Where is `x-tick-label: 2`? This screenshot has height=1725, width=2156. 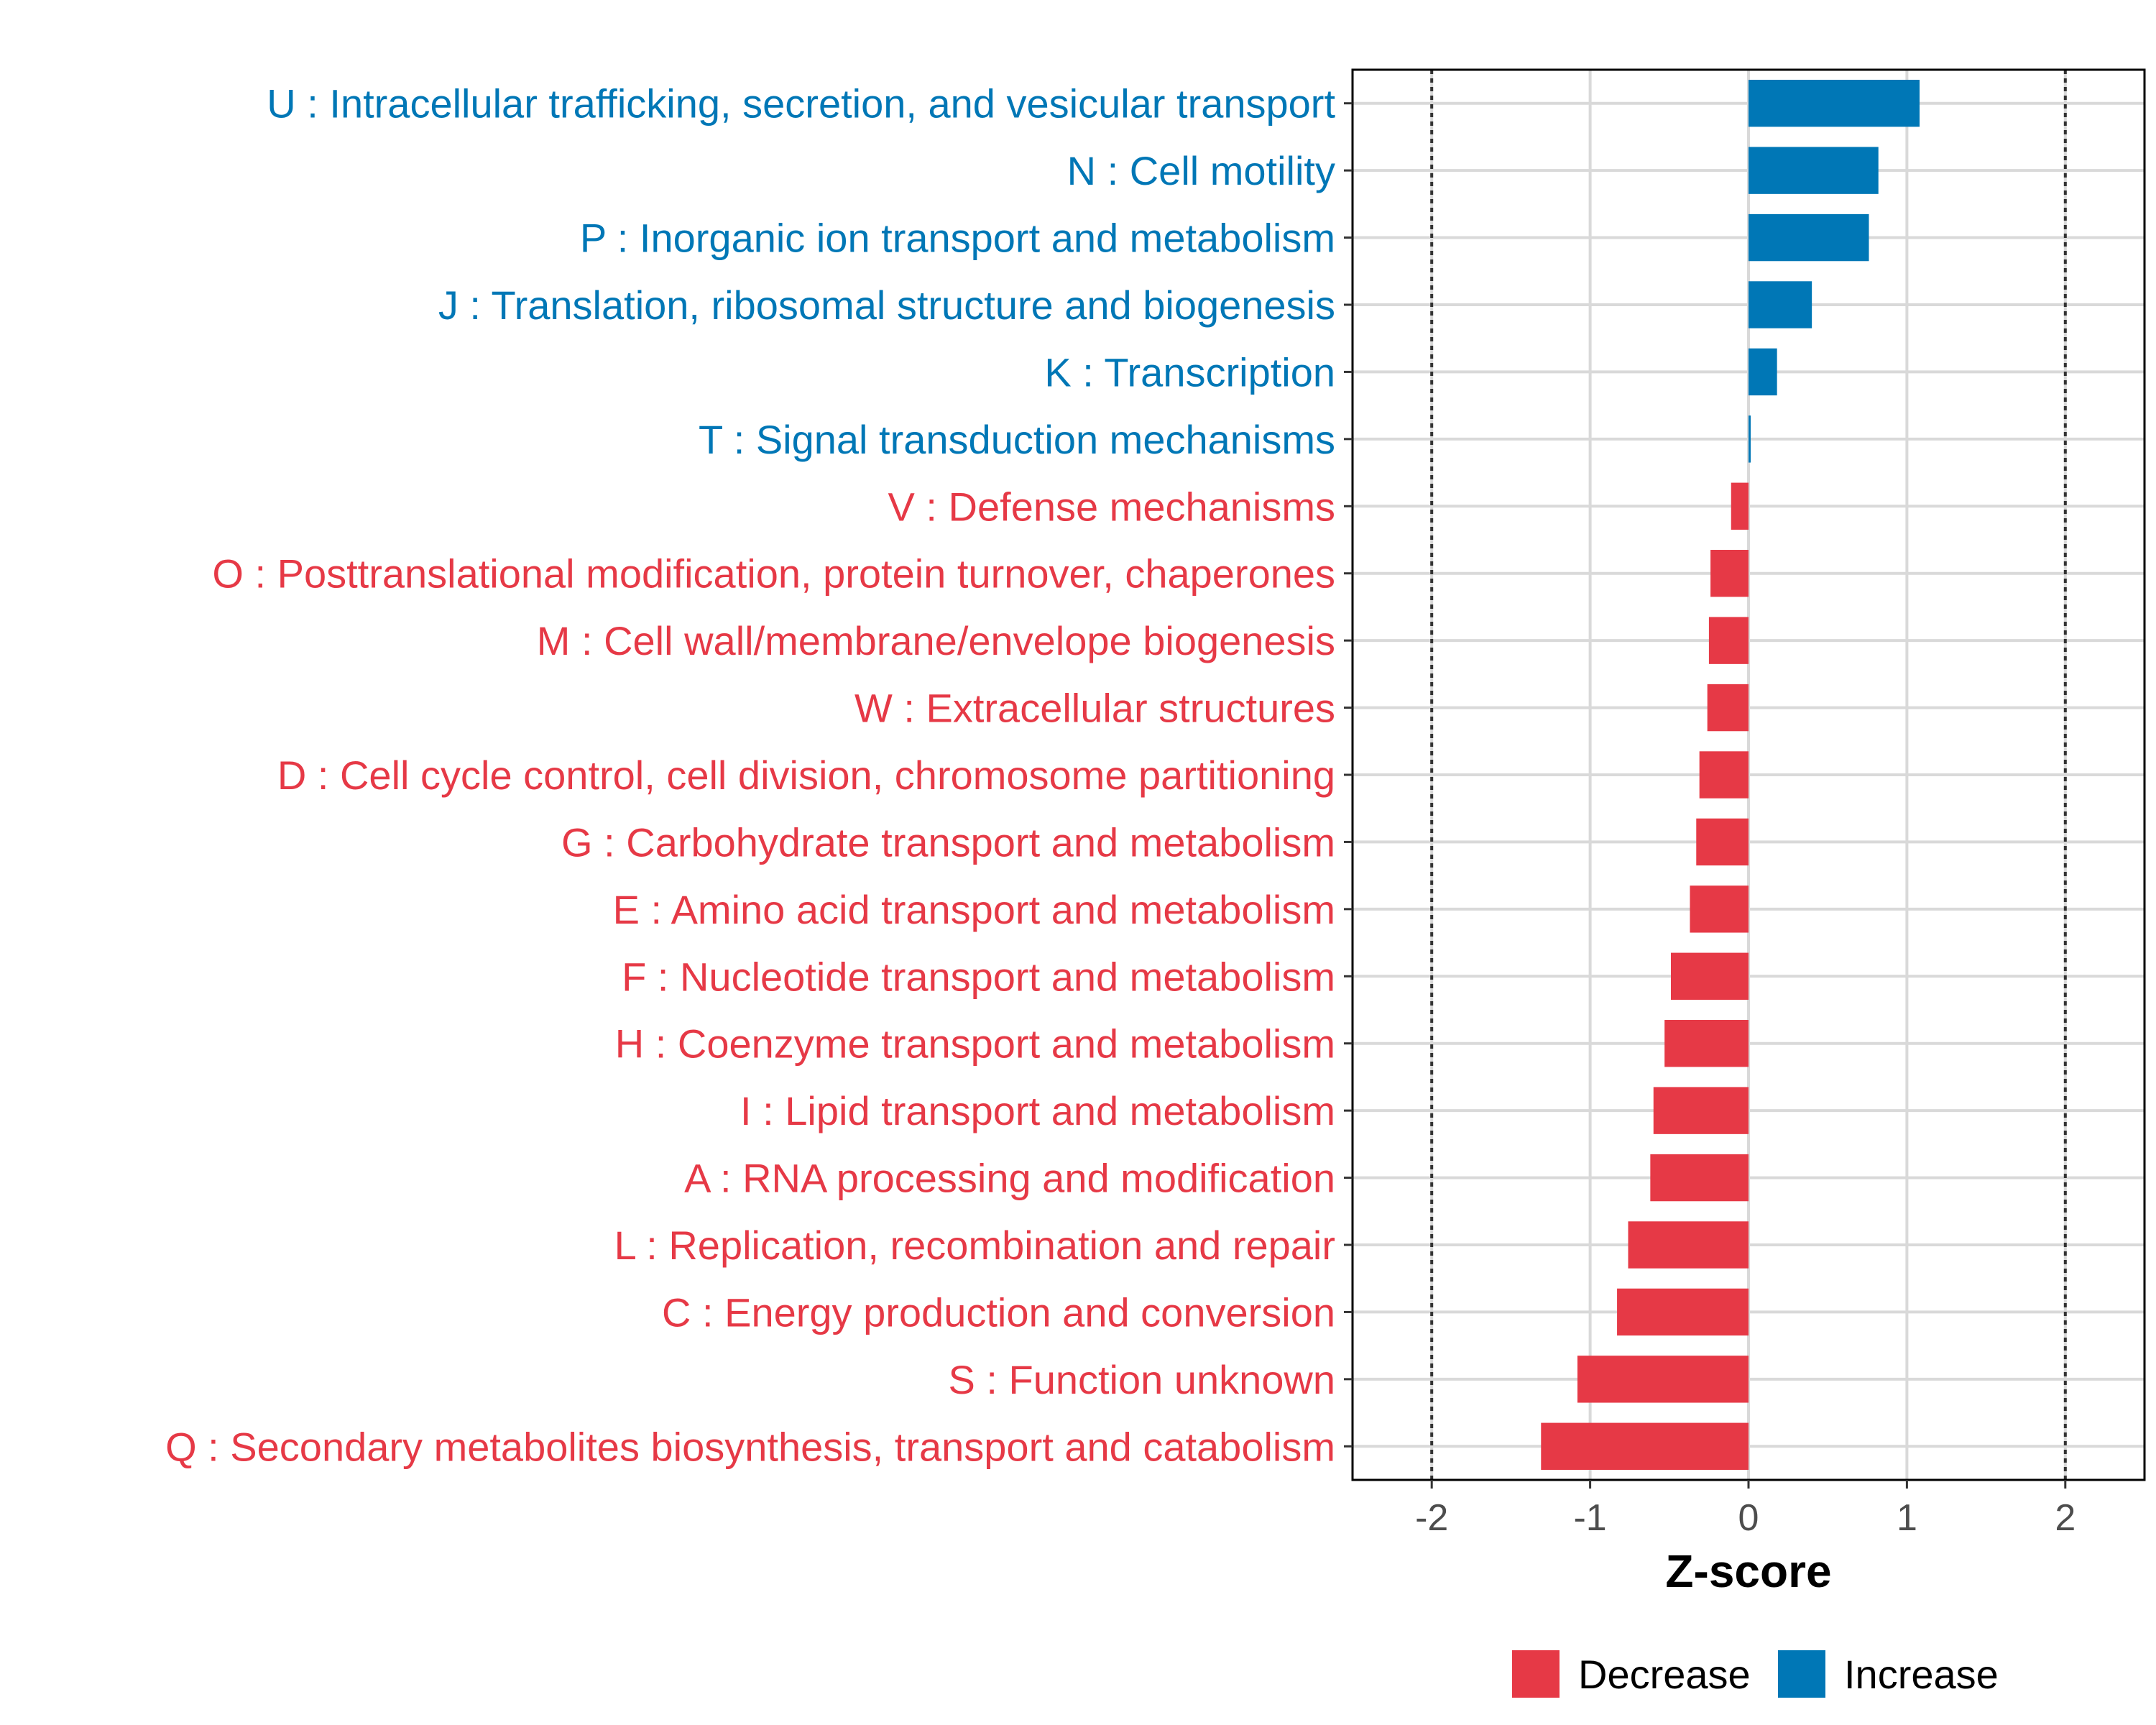 x-tick-label: 2 is located at coordinates (2065, 1518).